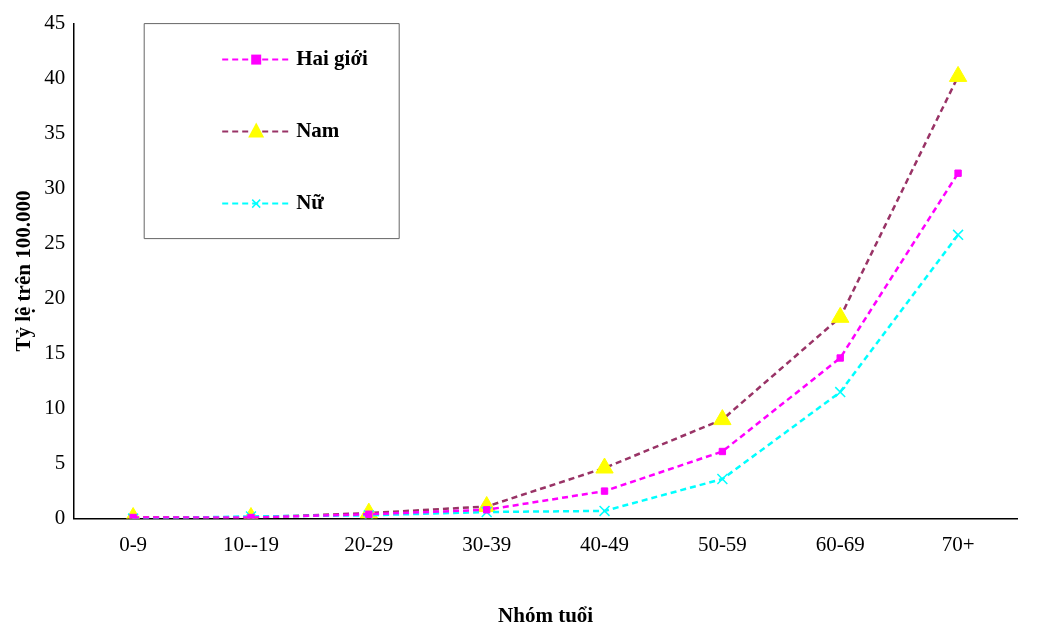 The width and height of the screenshot is (1039, 642). What do you see at coordinates (605, 543) in the screenshot?
I see `x-tick-label: 40-49` at bounding box center [605, 543].